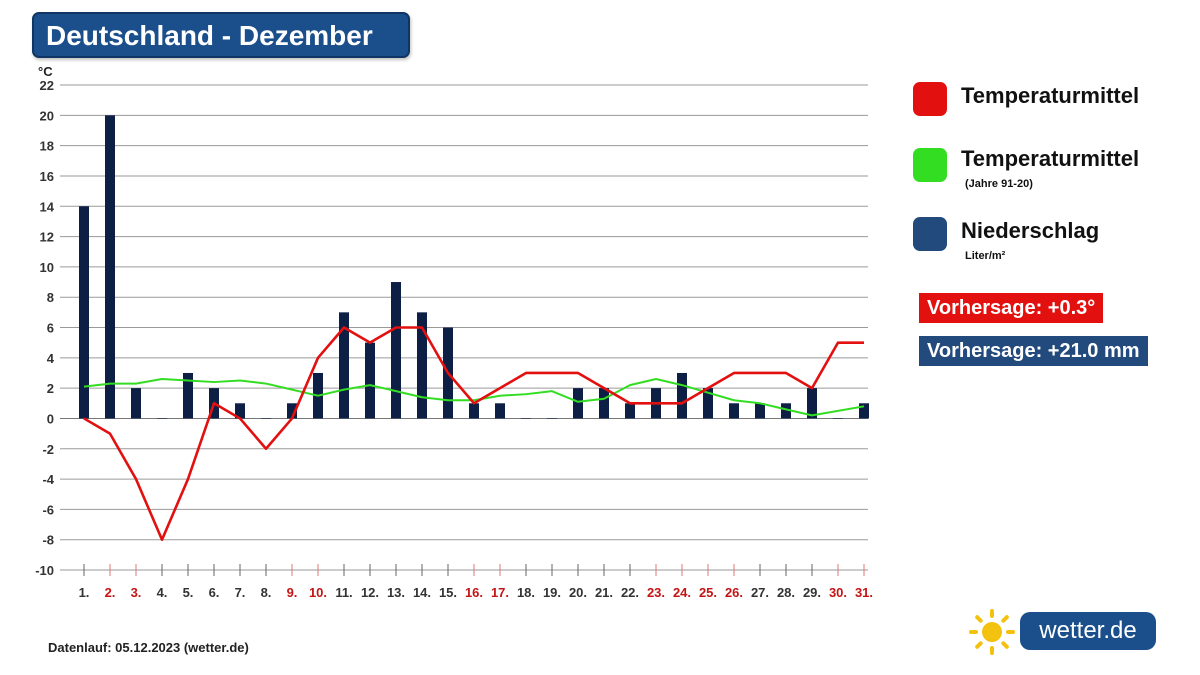 The width and height of the screenshot is (1200, 675). What do you see at coordinates (47, 146) in the screenshot?
I see `y-tick-label: 18` at bounding box center [47, 146].